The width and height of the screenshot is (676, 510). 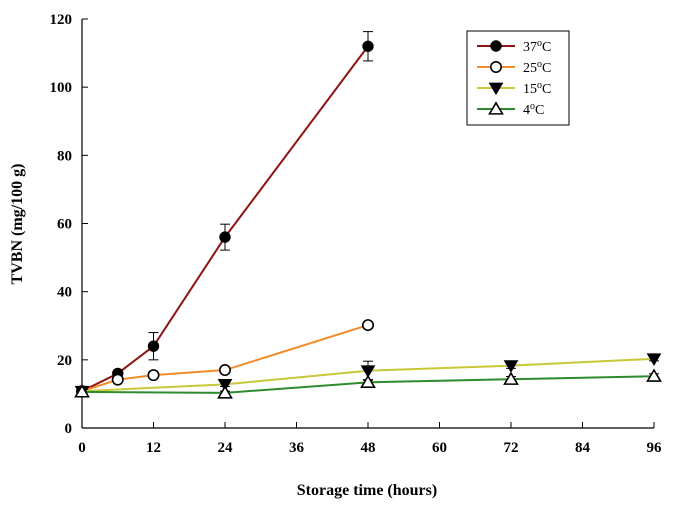 I want to click on y-axis-title: TVBN (mg/100 g), so click(x=17, y=224).